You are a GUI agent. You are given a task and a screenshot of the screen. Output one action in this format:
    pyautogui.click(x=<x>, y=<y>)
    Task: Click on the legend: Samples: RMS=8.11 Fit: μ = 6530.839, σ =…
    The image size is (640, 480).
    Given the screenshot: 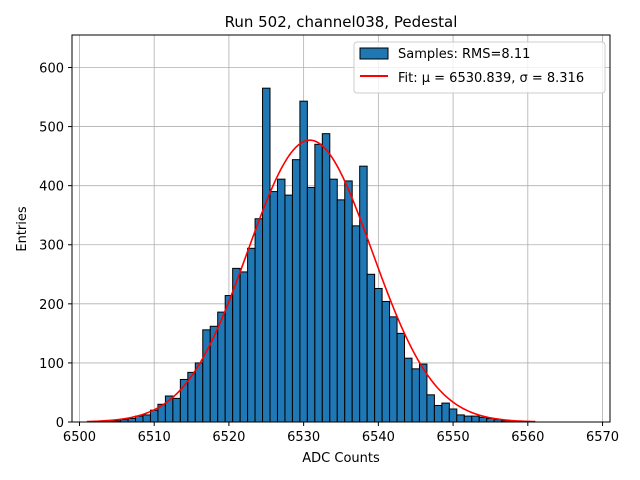 What is the action you would take?
    pyautogui.click(x=479, y=67)
    